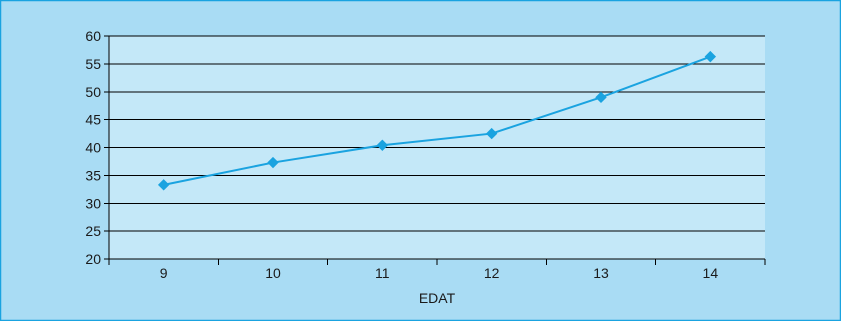  I want to click on y-tick-label: 30, so click(93, 203).